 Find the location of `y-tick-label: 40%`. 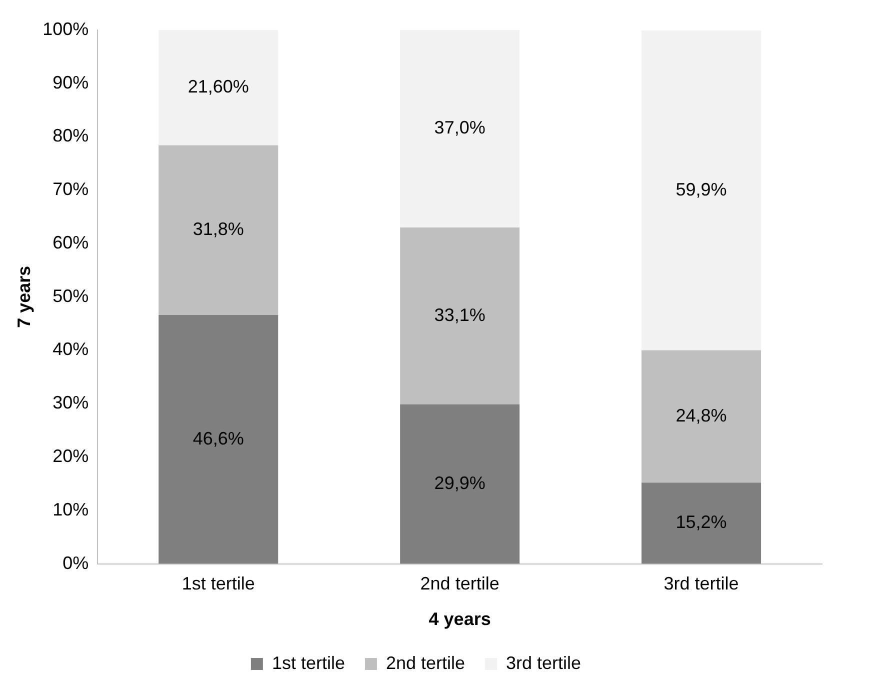

y-tick-label: 40% is located at coordinates (70, 349).